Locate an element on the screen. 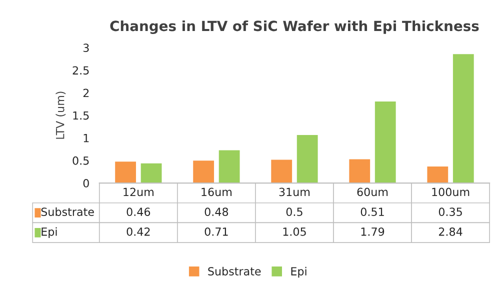 Image resolution: width=497 pixels, height=282 pixels. legend-label: Epi is located at coordinates (298, 272).